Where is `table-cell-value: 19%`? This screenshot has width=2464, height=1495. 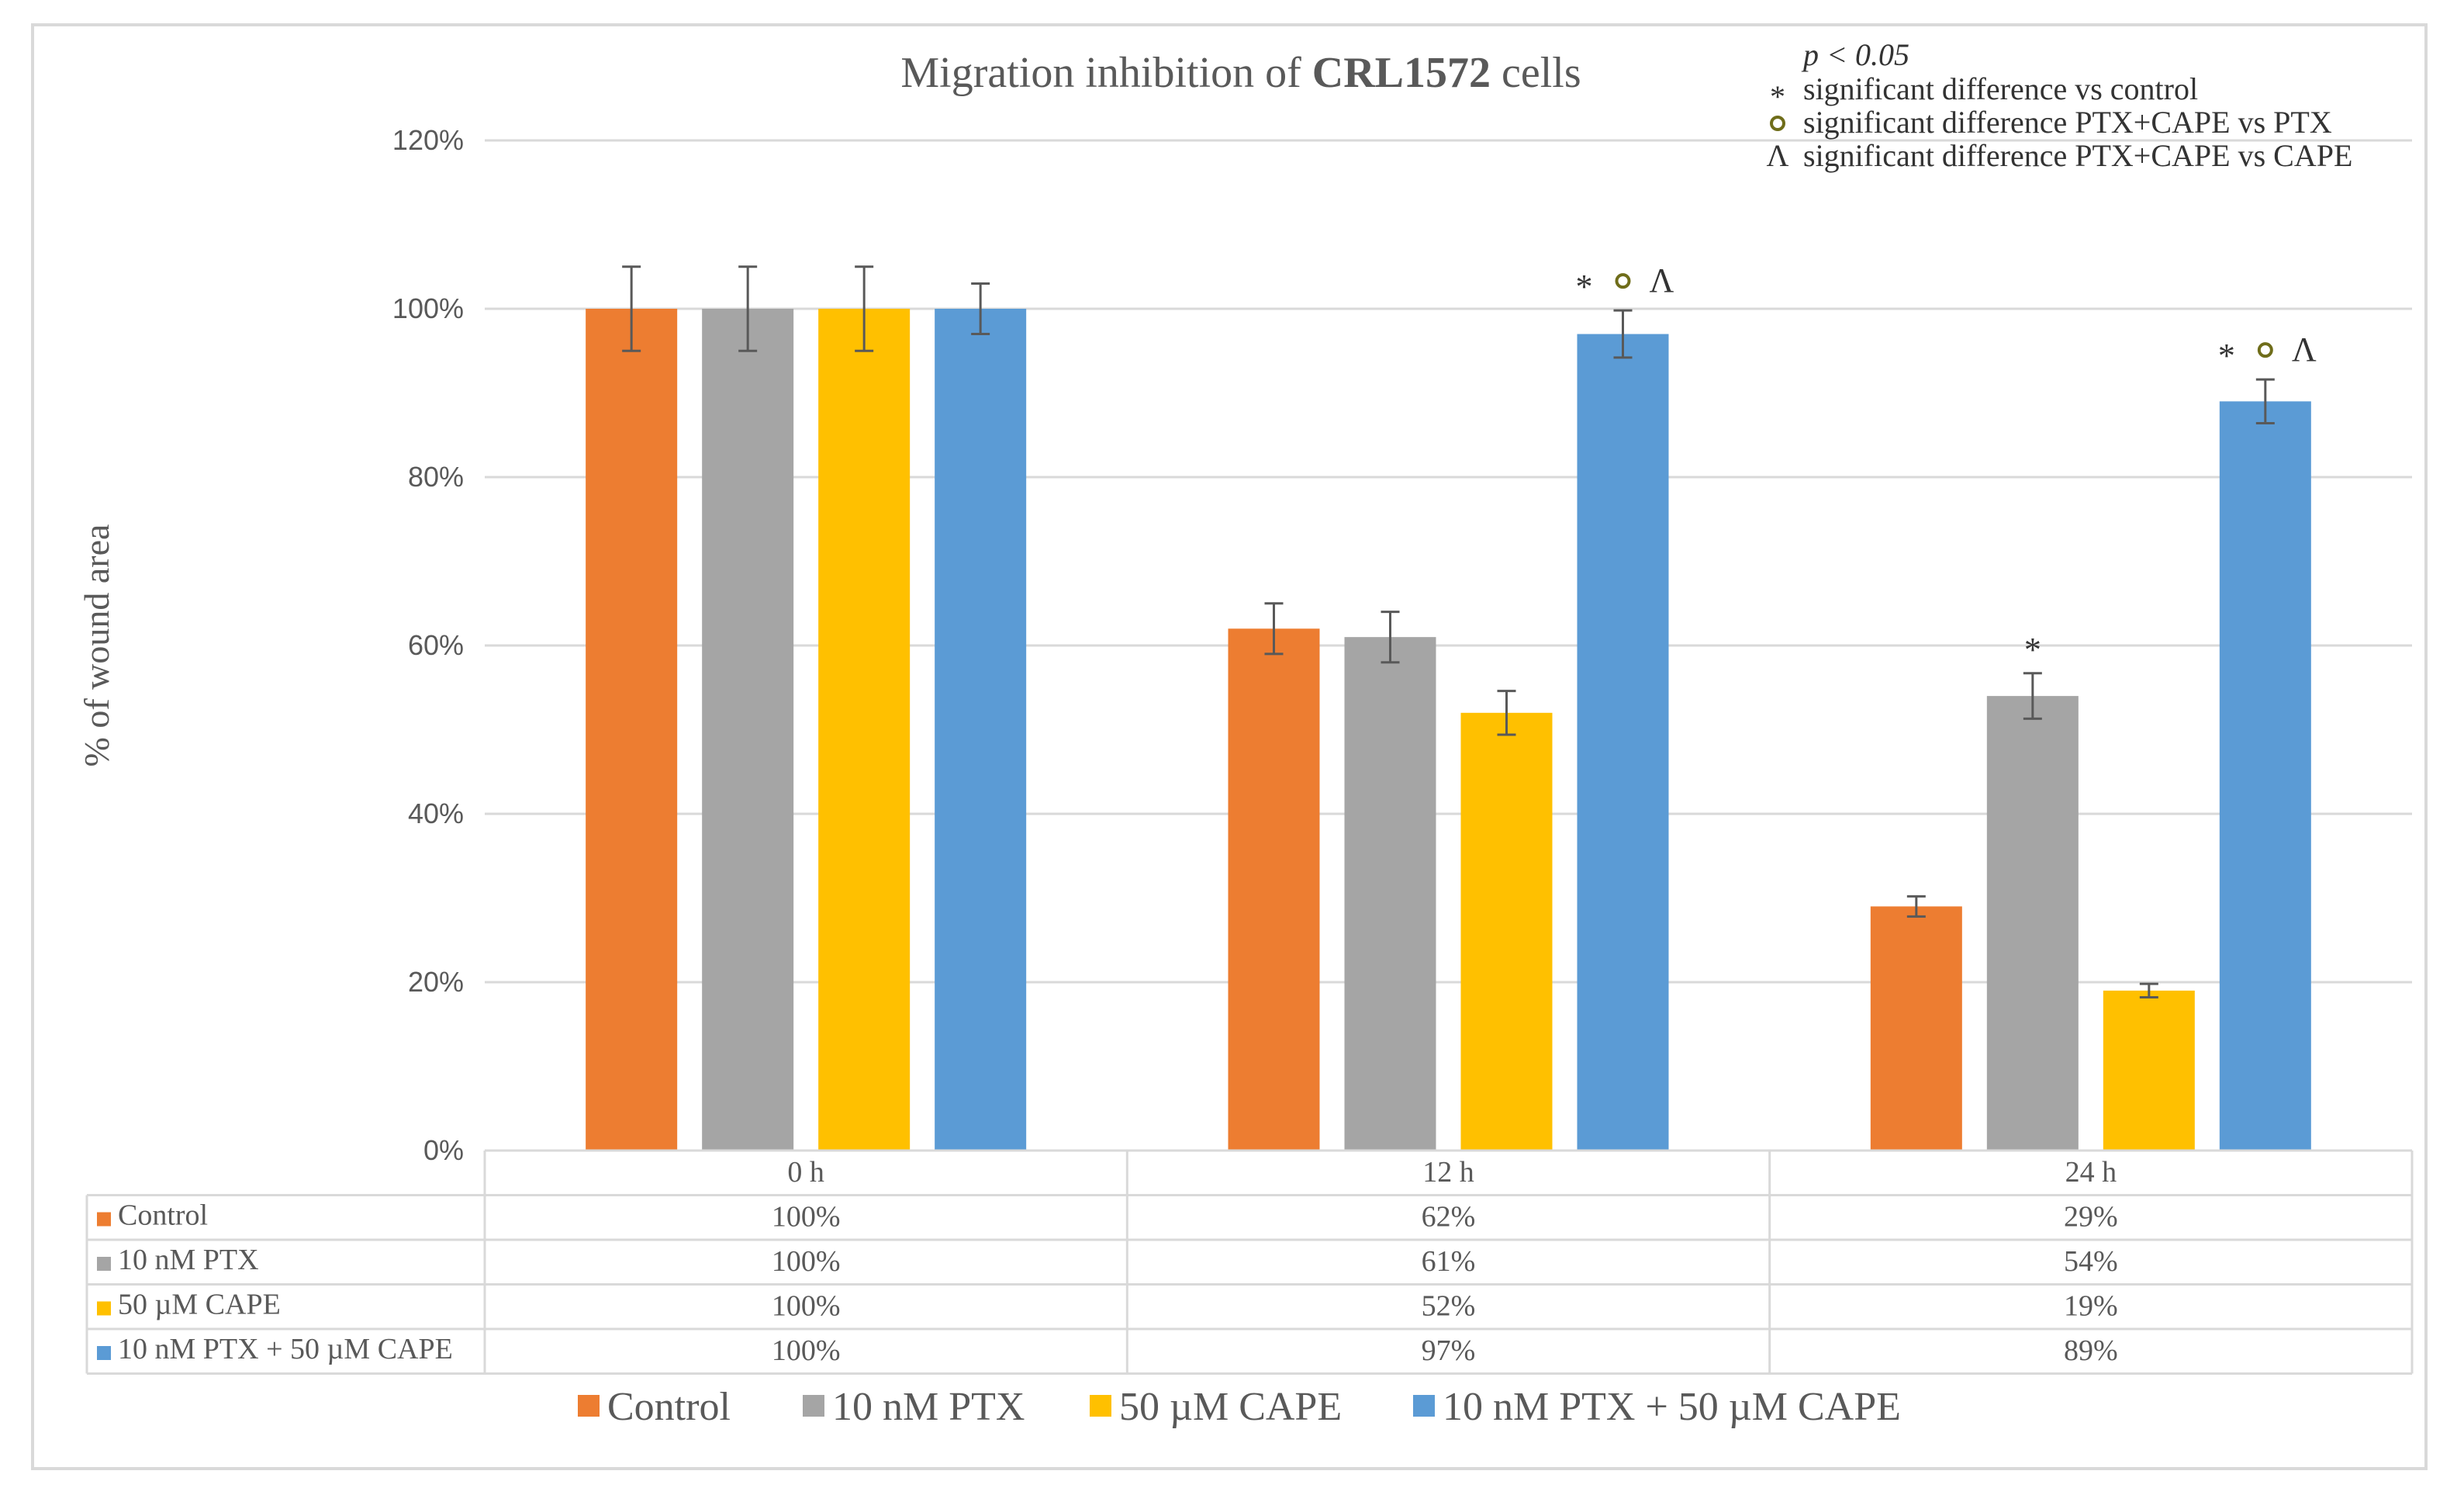 table-cell-value: 19% is located at coordinates (2091, 1306).